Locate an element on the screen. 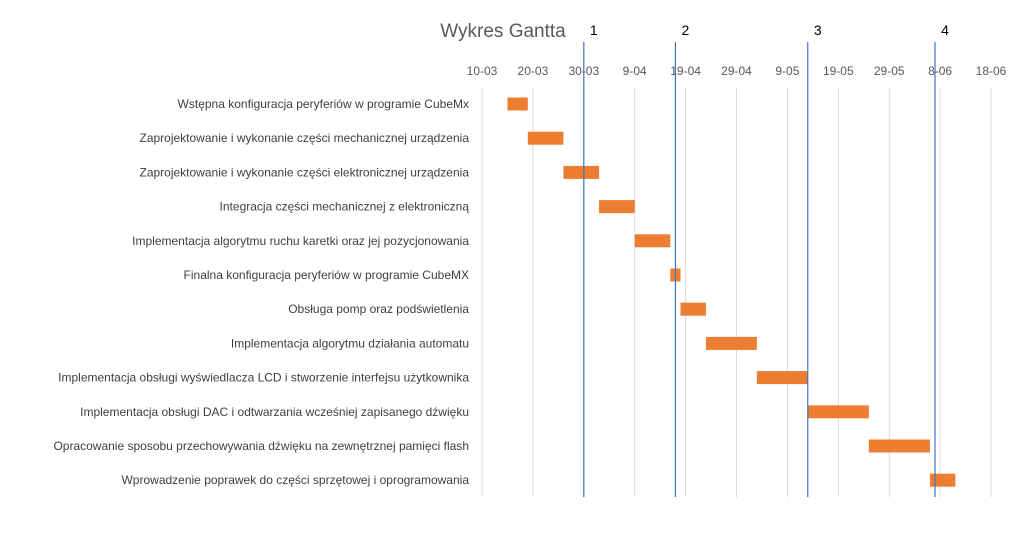 This screenshot has height=538, width=1014. x-tick-label: 29-05 is located at coordinates (889, 71).